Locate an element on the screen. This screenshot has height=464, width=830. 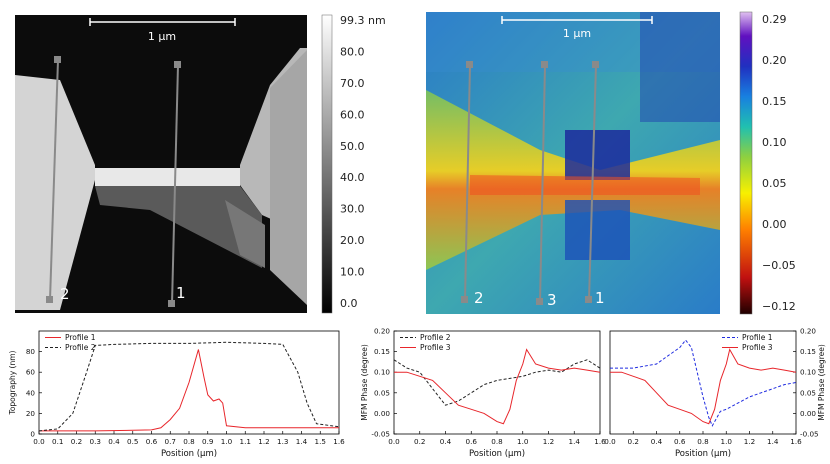
phase-scale-bar: 1 µm is located at coordinates (577, 28).